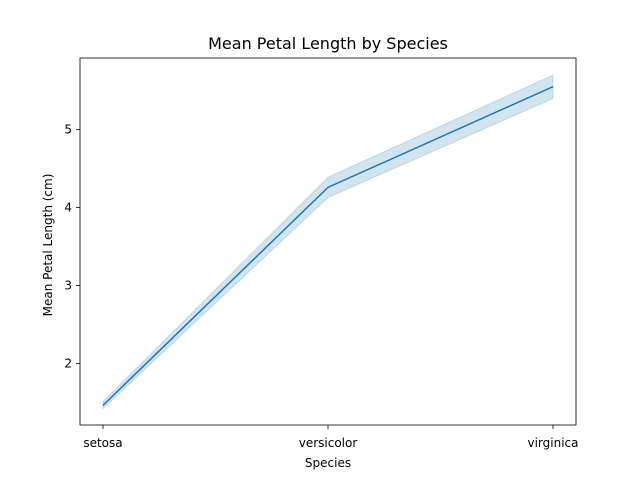 The height and width of the screenshot is (480, 640). I want to click on chart-title: Mean Petal Length by Species, so click(328, 43).